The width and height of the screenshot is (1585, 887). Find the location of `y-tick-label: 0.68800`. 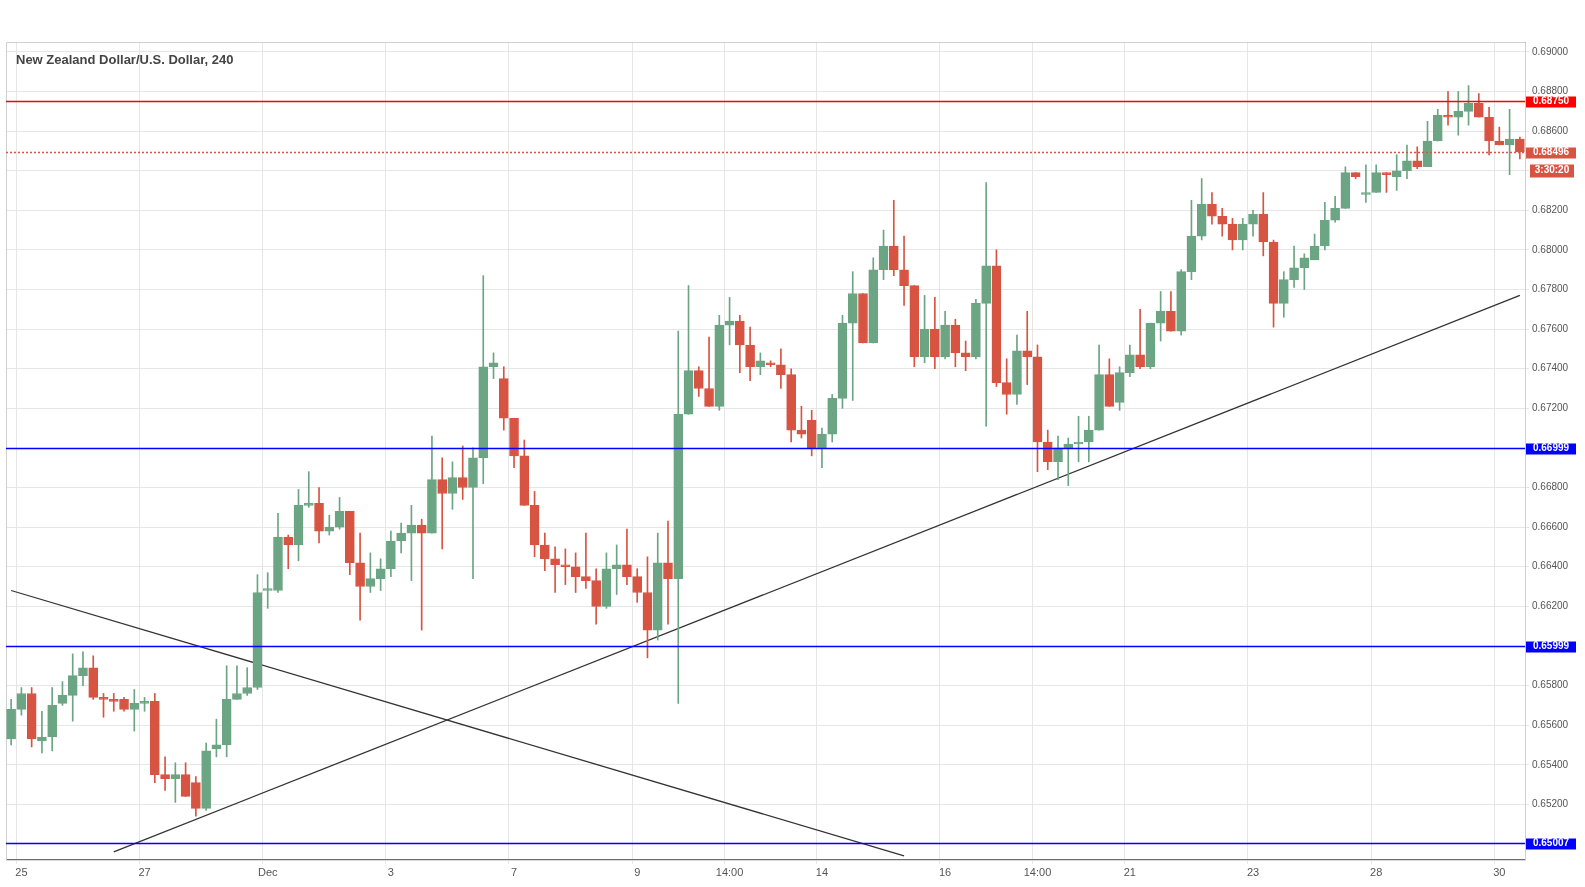

y-tick-label: 0.68800 is located at coordinates (1550, 91).